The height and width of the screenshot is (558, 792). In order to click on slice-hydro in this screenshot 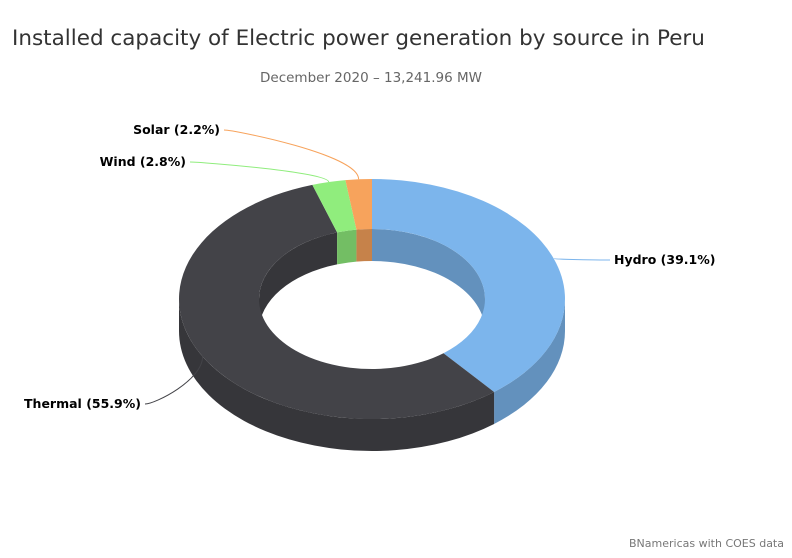, I will do `click(469, 285)`.